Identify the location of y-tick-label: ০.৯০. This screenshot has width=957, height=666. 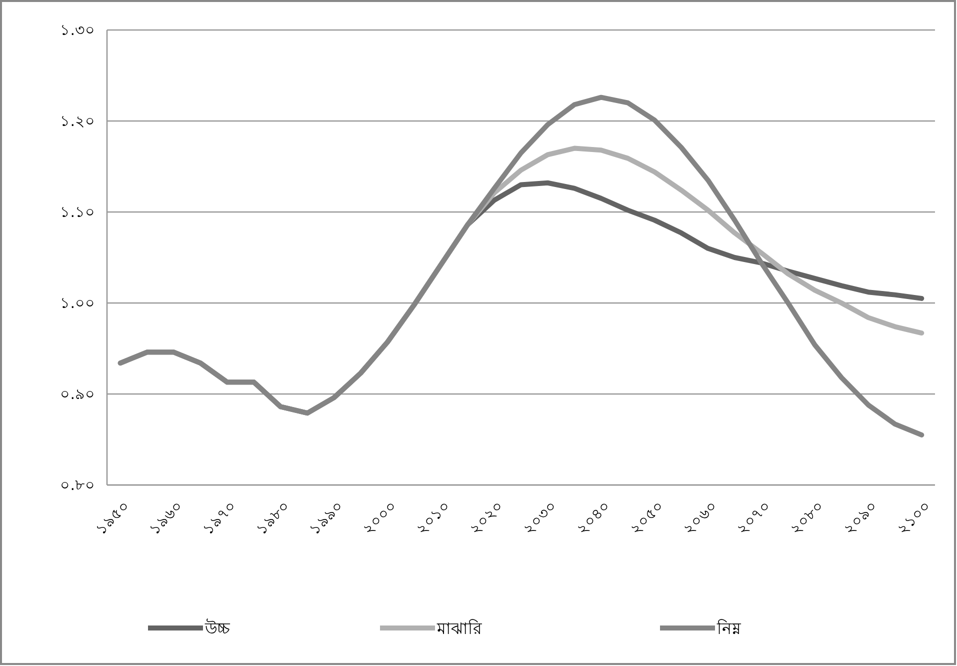
(77, 394).